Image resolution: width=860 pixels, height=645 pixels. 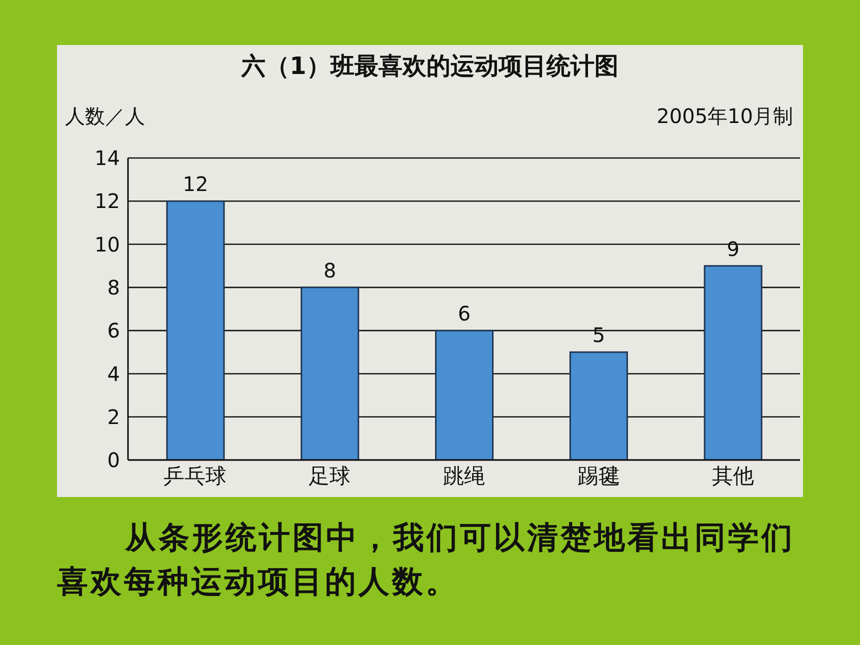 I want to click on y-tick-label: 10, so click(x=107, y=244).